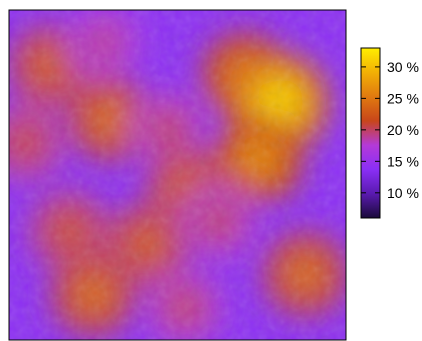  What do you see at coordinates (403, 98) in the screenshot?
I see `colorbar-tick-label: 25 %` at bounding box center [403, 98].